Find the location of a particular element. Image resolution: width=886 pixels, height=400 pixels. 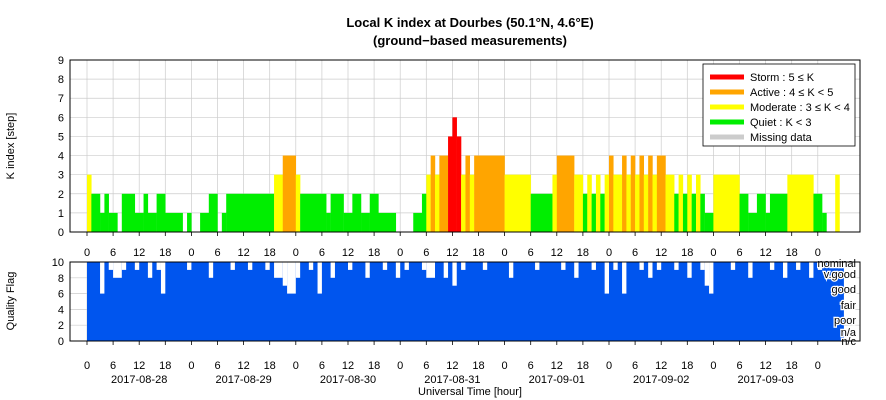

chart-subtitle: (ground−based measurements) is located at coordinates (470, 40).